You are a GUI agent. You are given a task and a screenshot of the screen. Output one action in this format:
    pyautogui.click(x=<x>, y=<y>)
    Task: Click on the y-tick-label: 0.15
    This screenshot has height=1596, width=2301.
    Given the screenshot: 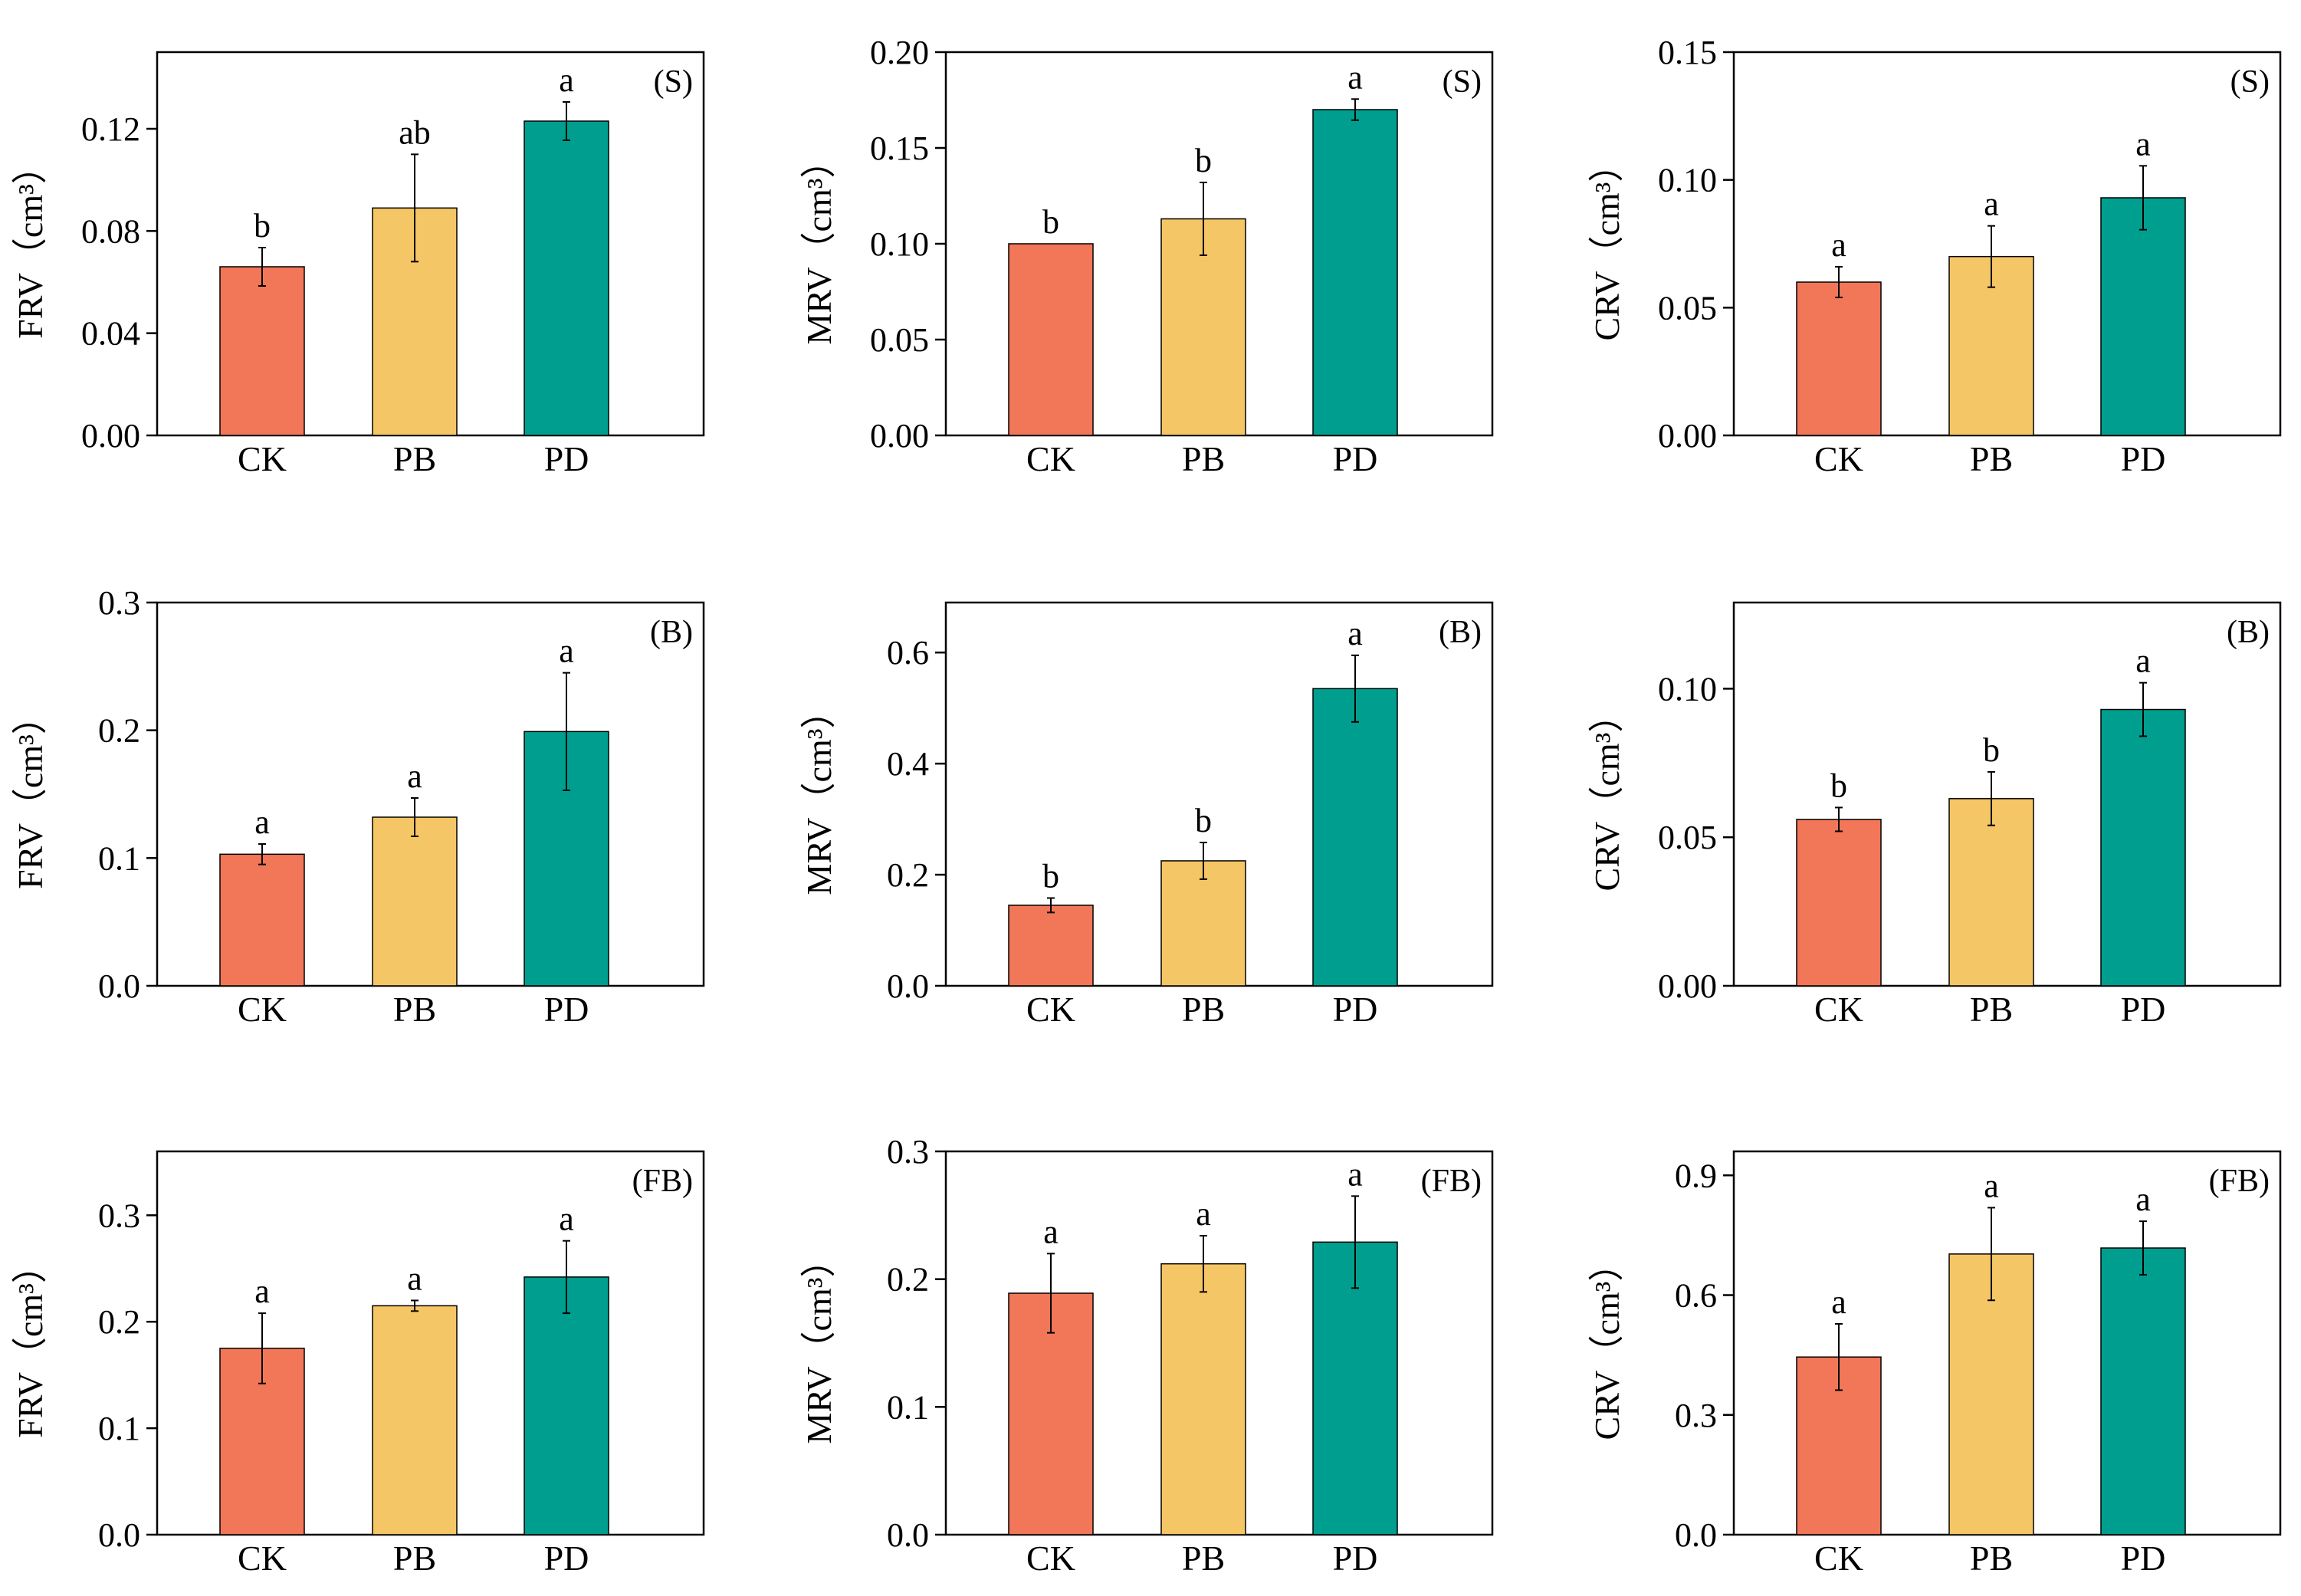 What is the action you would take?
    pyautogui.click(x=1687, y=52)
    